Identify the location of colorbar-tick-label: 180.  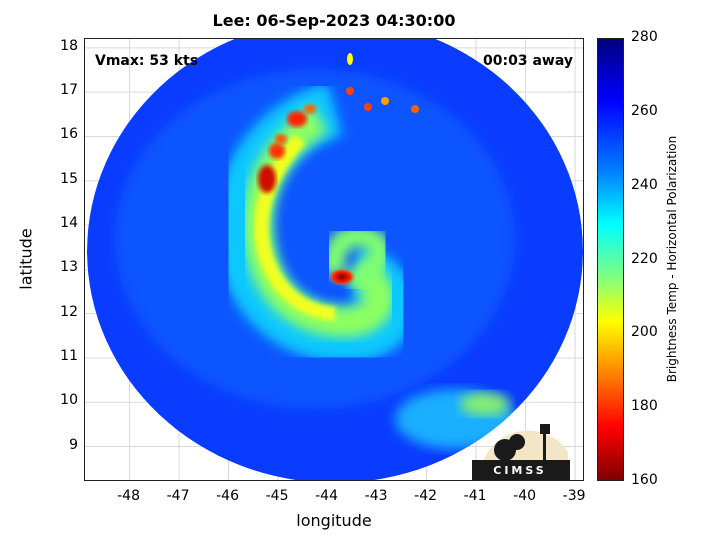
(644, 406).